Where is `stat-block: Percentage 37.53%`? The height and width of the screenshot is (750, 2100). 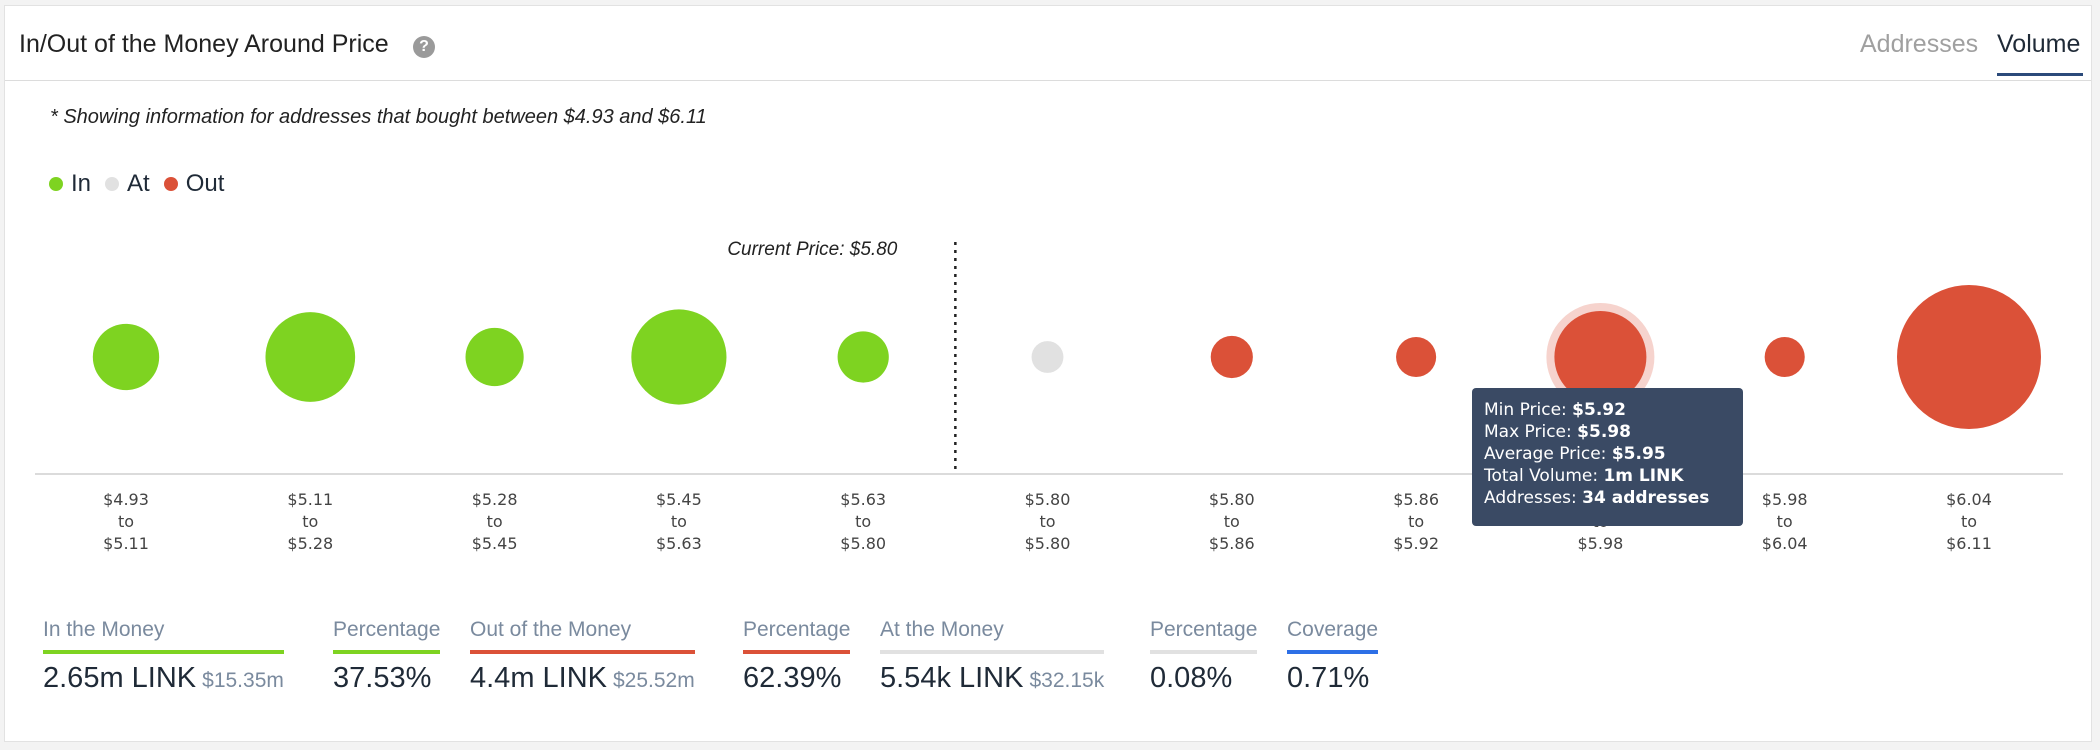 stat-block: Percentage 37.53% is located at coordinates (387, 656).